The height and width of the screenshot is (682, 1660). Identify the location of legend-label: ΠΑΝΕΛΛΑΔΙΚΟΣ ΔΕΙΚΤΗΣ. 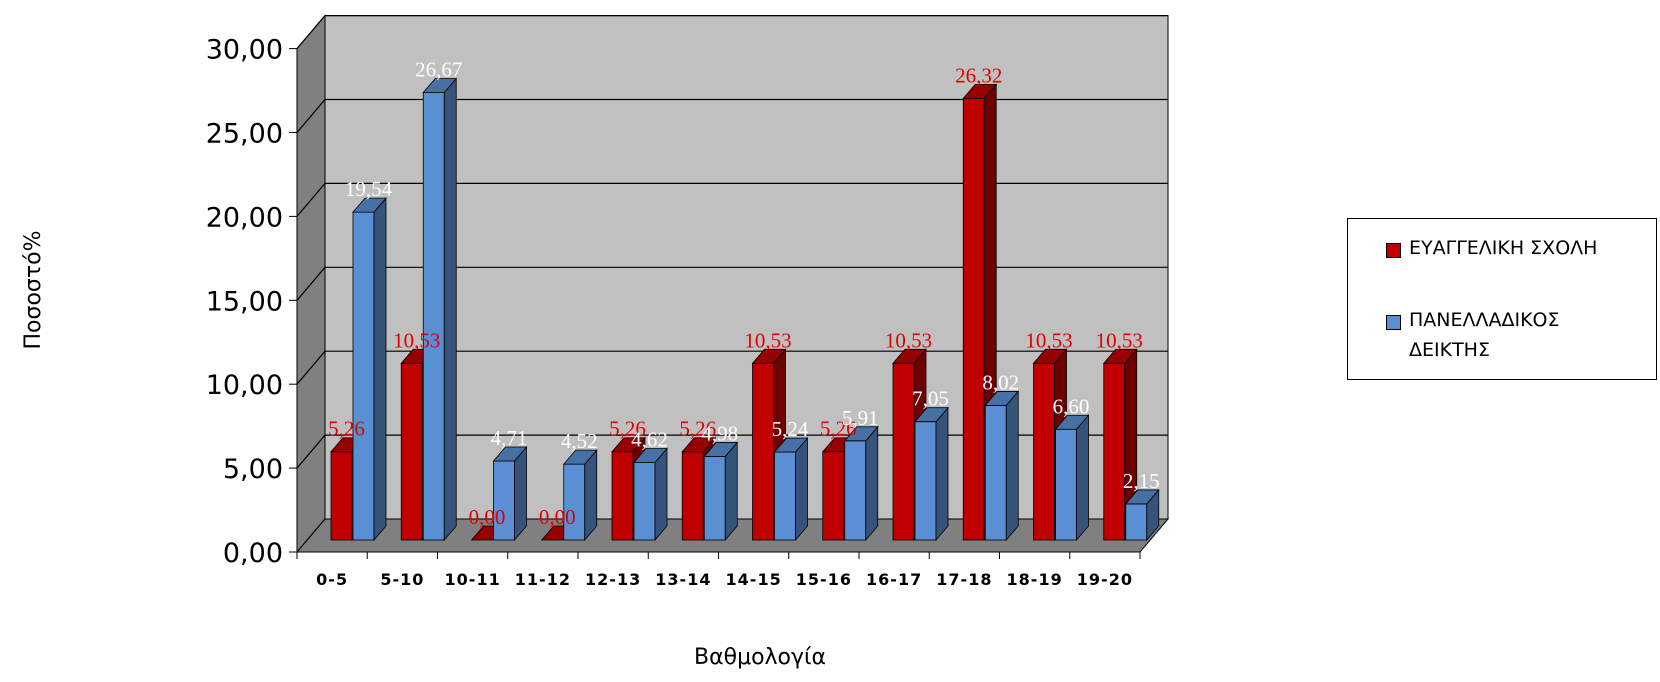
(1484, 335).